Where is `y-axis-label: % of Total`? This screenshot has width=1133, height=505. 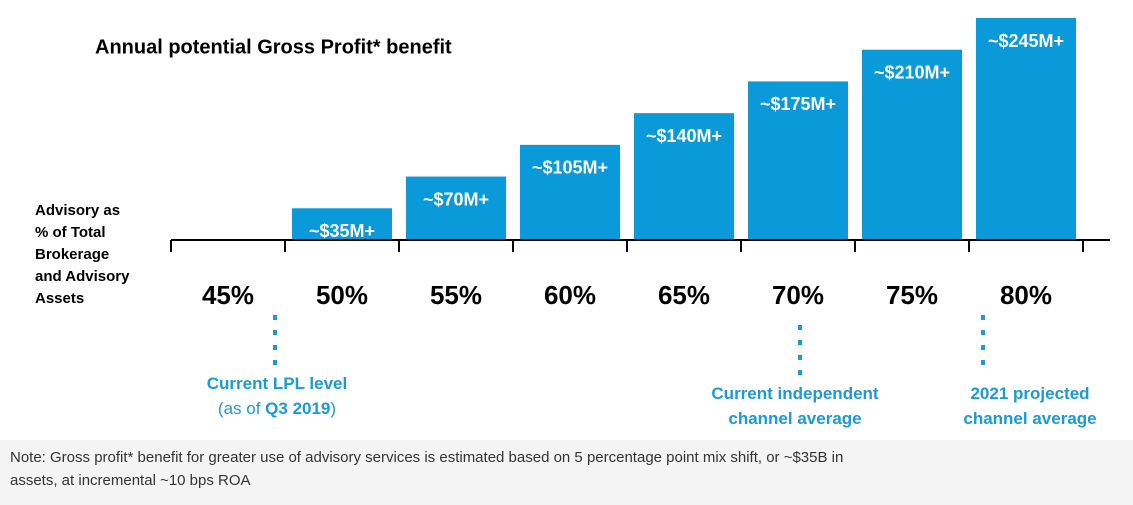 y-axis-label: % of Total is located at coordinates (70, 232).